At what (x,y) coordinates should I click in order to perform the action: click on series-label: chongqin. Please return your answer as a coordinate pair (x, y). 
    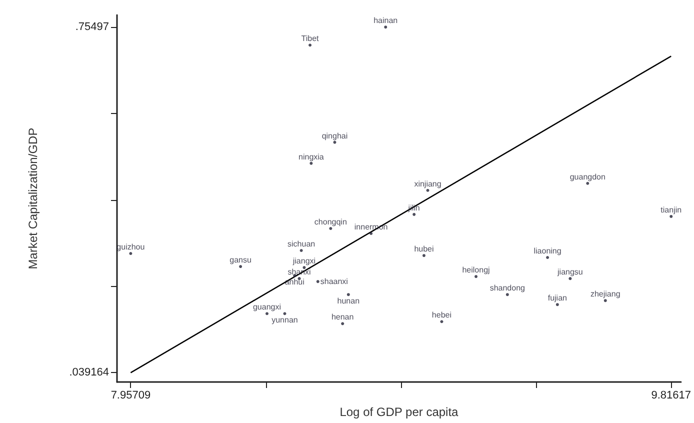
    Looking at the image, I should click on (330, 221).